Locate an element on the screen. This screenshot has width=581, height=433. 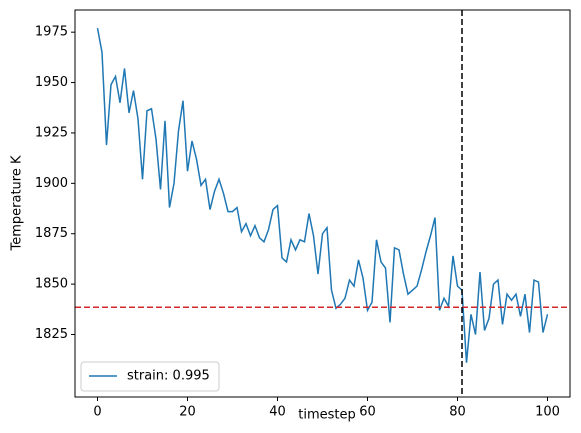
y-tick-label: 1900 is located at coordinates (51, 183).